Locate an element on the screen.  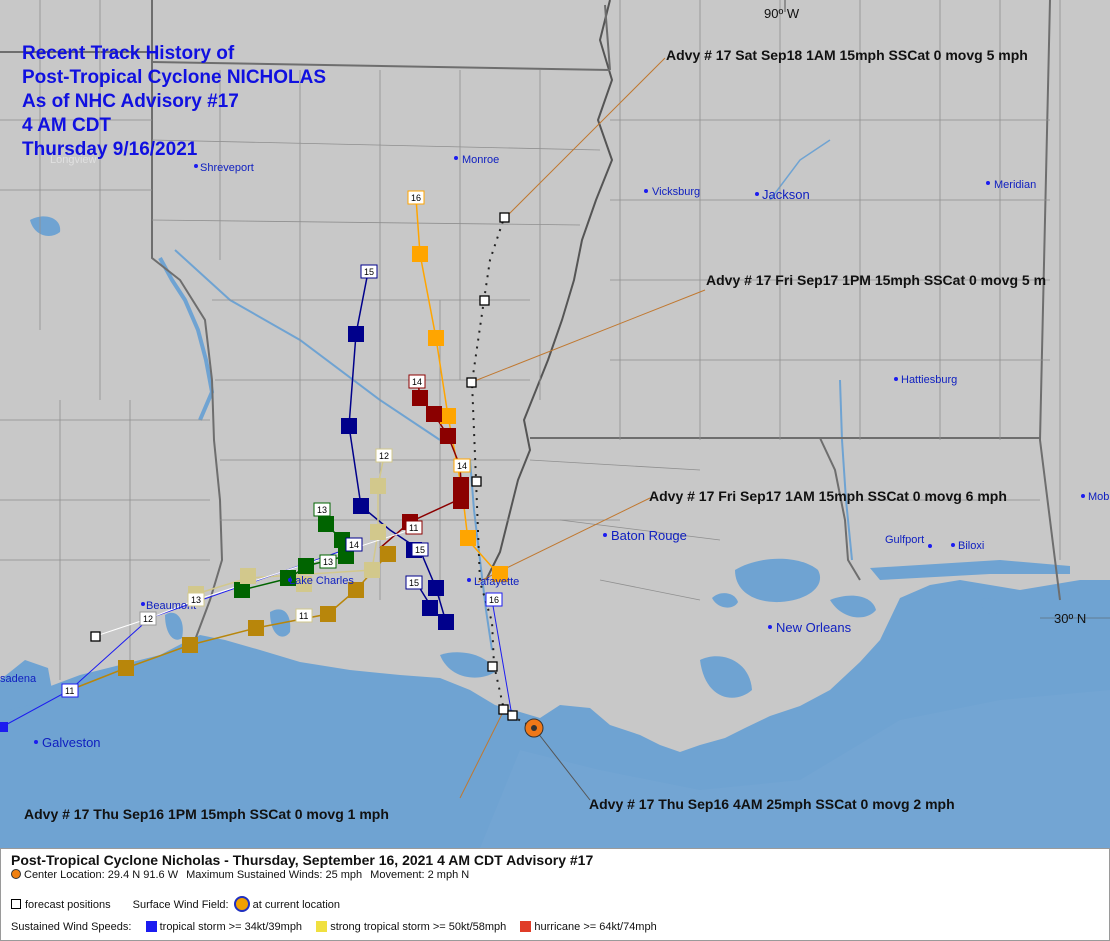
day-label-15-navy-2: 15 is located at coordinates (420, 550).